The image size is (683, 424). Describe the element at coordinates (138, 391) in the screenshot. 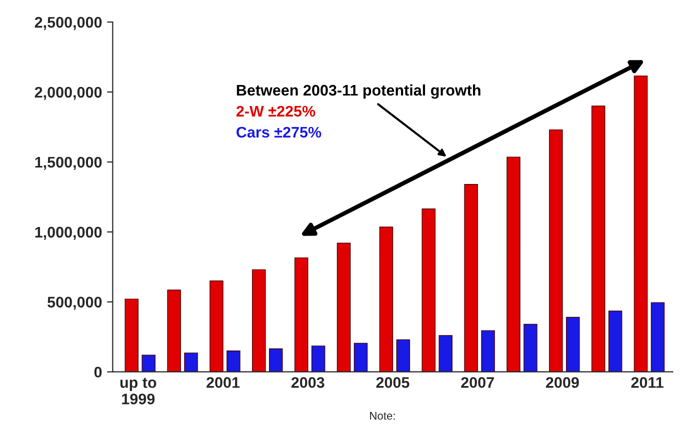

I see `x-tick-label: up to 1999` at that location.